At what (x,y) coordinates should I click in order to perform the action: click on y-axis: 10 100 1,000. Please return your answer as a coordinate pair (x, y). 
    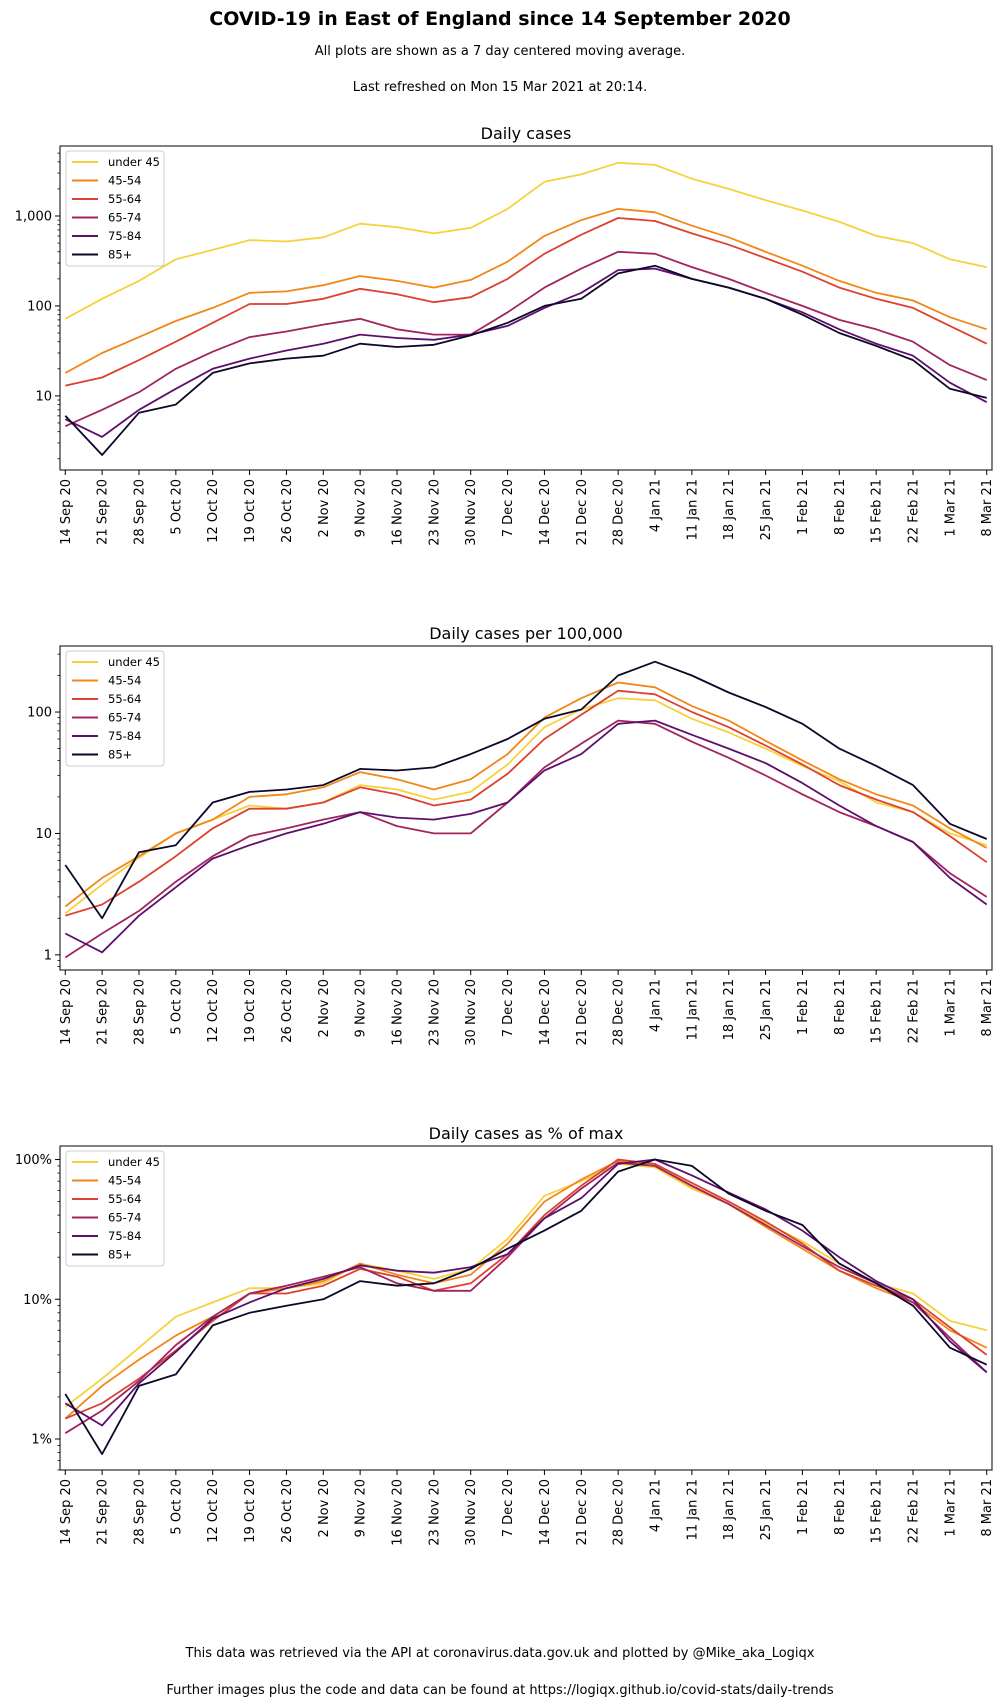
    Looking at the image, I should click on (37, 306).